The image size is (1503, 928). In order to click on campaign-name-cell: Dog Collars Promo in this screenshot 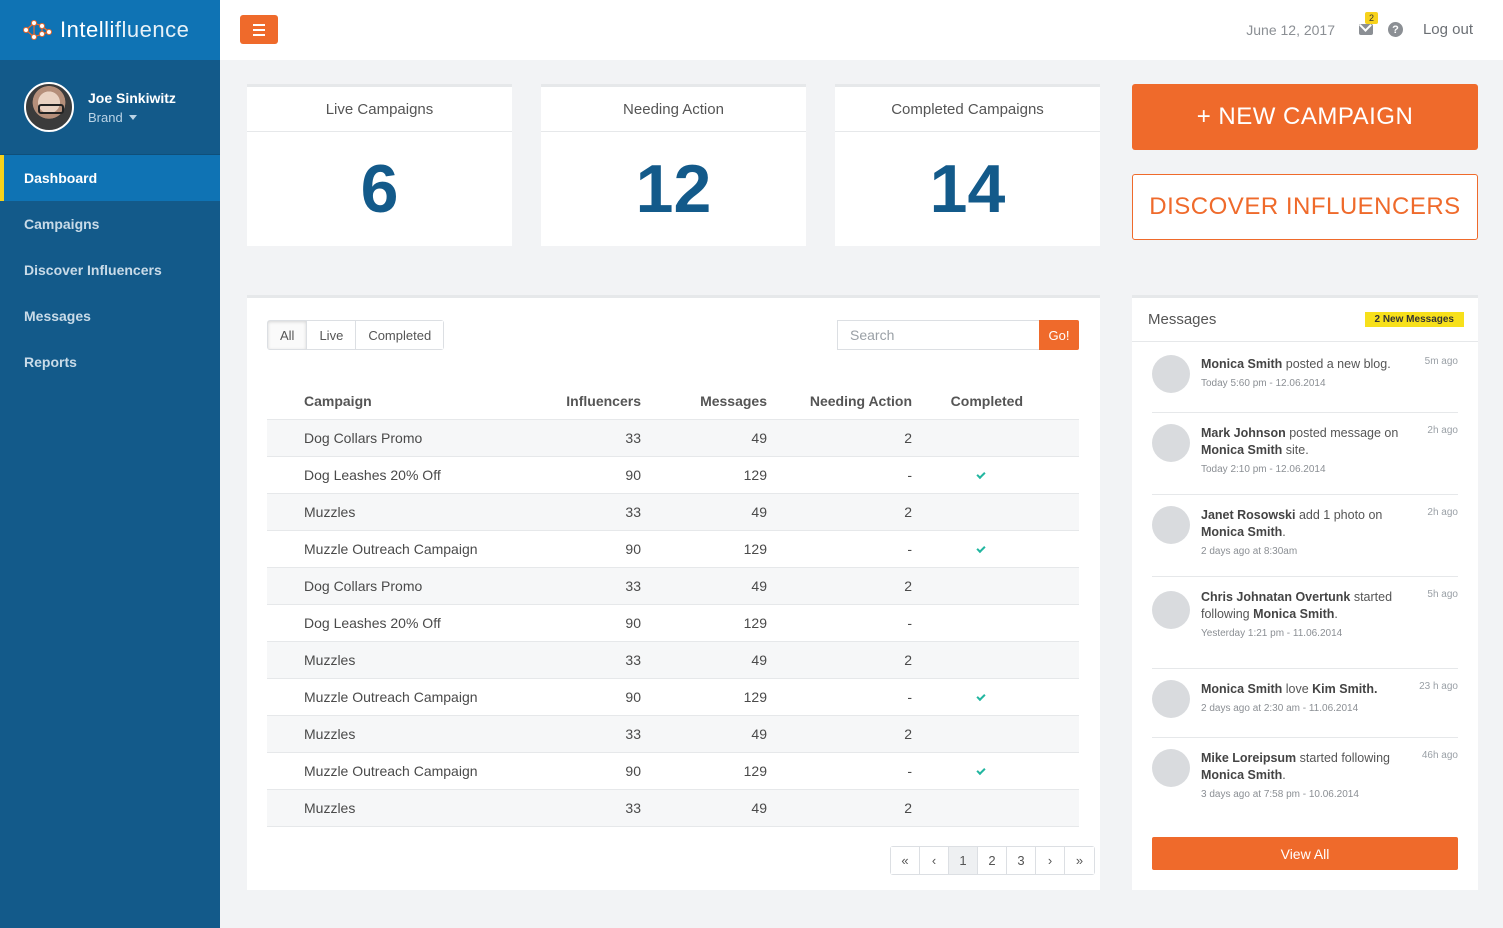, I will do `click(363, 586)`.